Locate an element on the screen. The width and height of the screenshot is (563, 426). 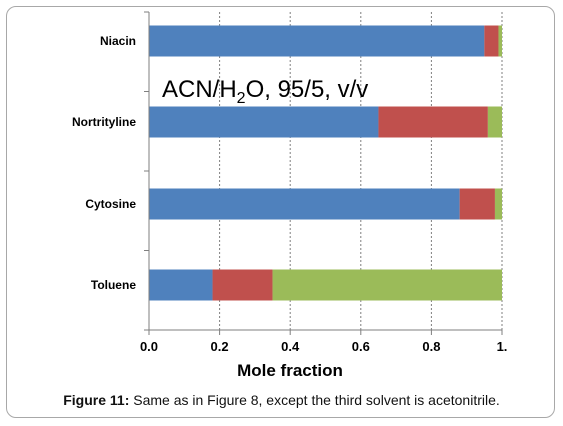
category-label: Toluene is located at coordinates (113, 285).